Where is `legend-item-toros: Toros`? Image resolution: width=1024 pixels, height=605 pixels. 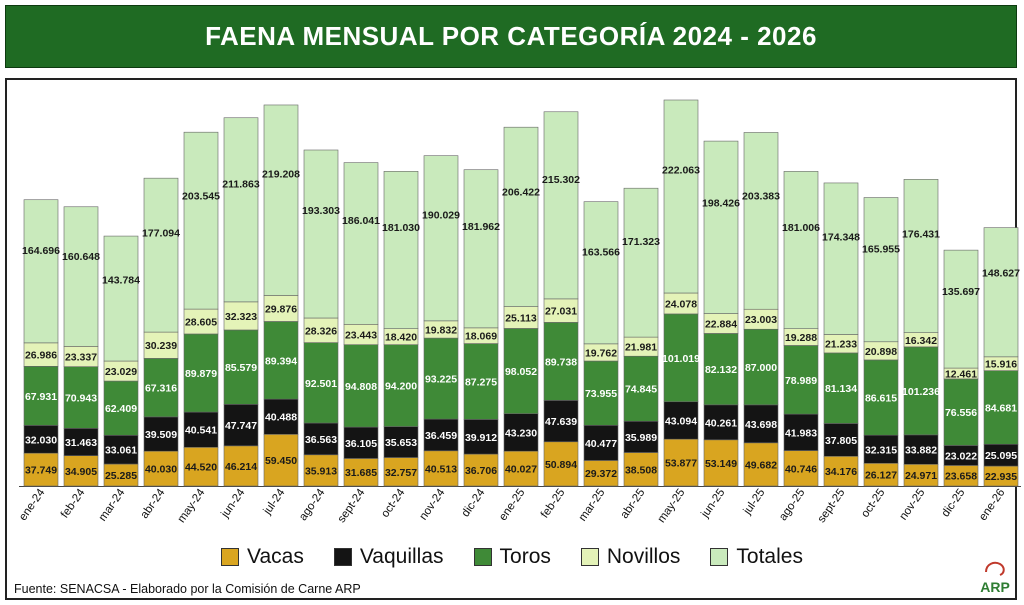 legend-item-toros: Toros is located at coordinates (512, 557).